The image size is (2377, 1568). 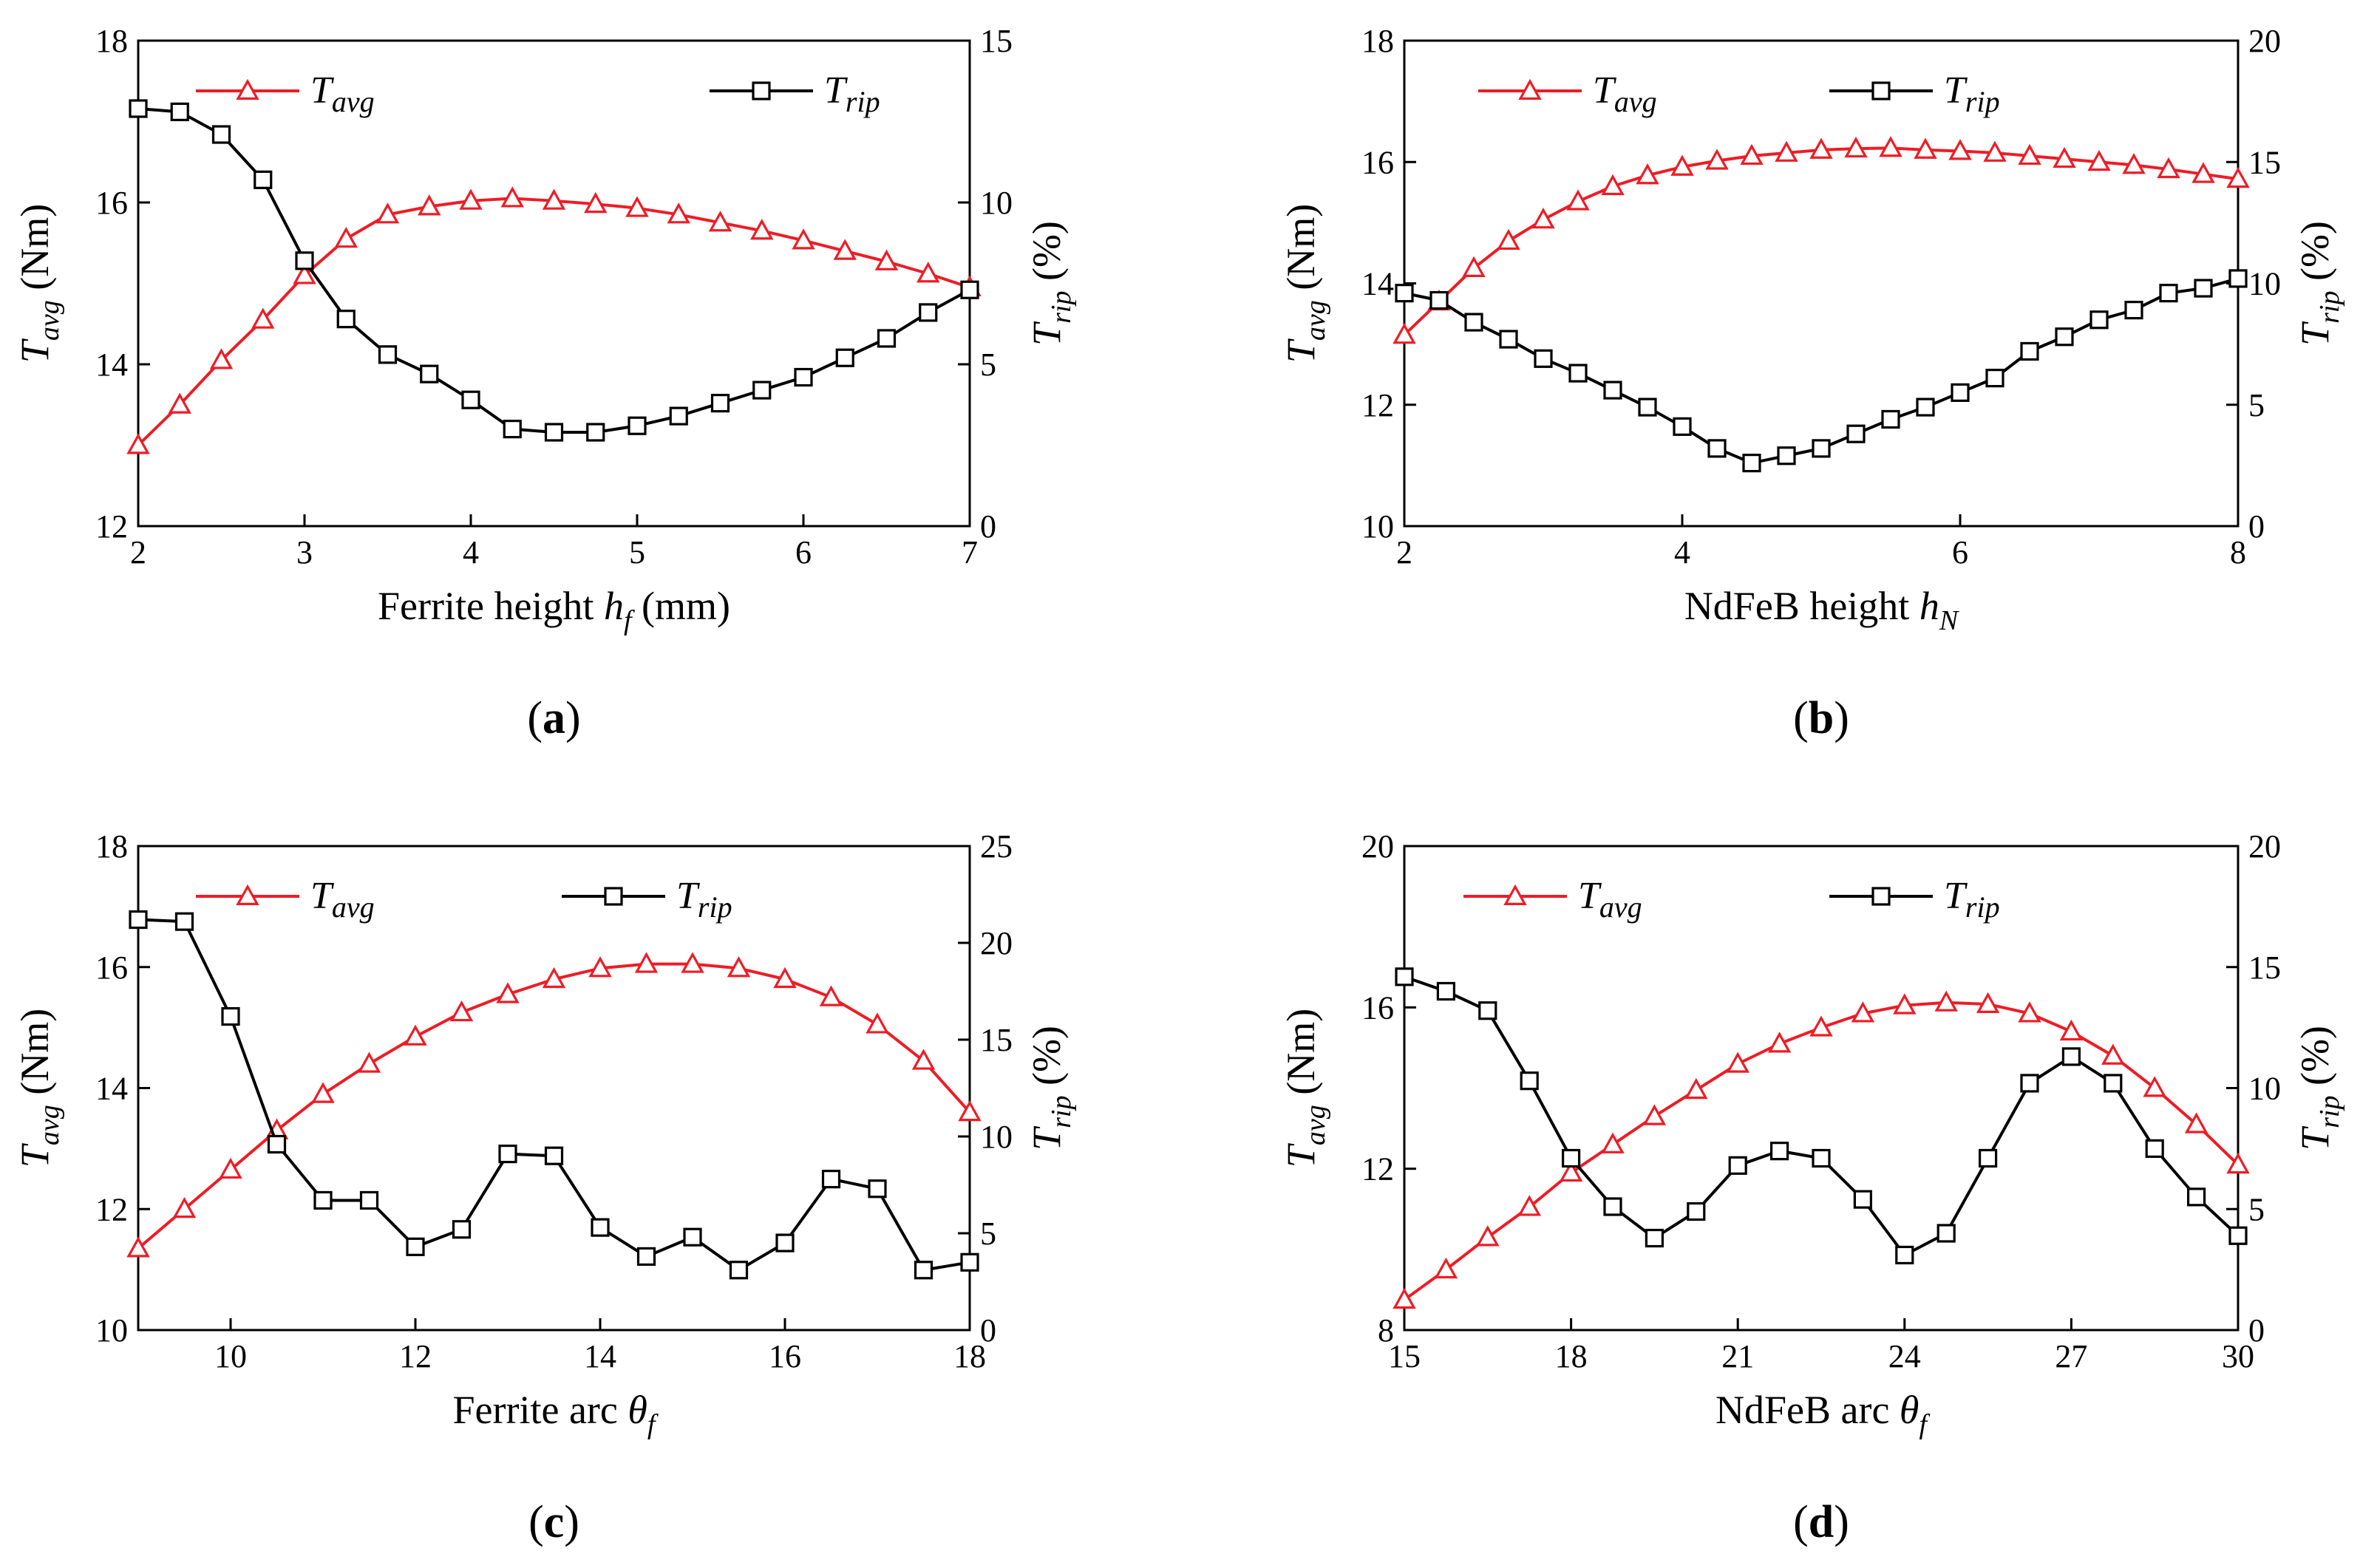 I want to click on panel-label-open: (, so click(x=1801, y=718).